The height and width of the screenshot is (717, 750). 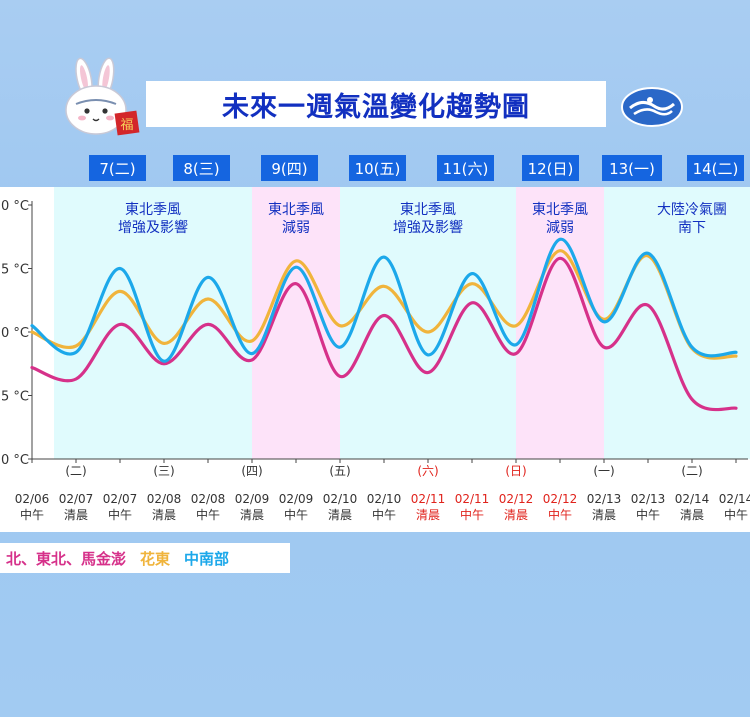 I want to click on y-tick-label: 25 °C, so click(x=14, y=270).